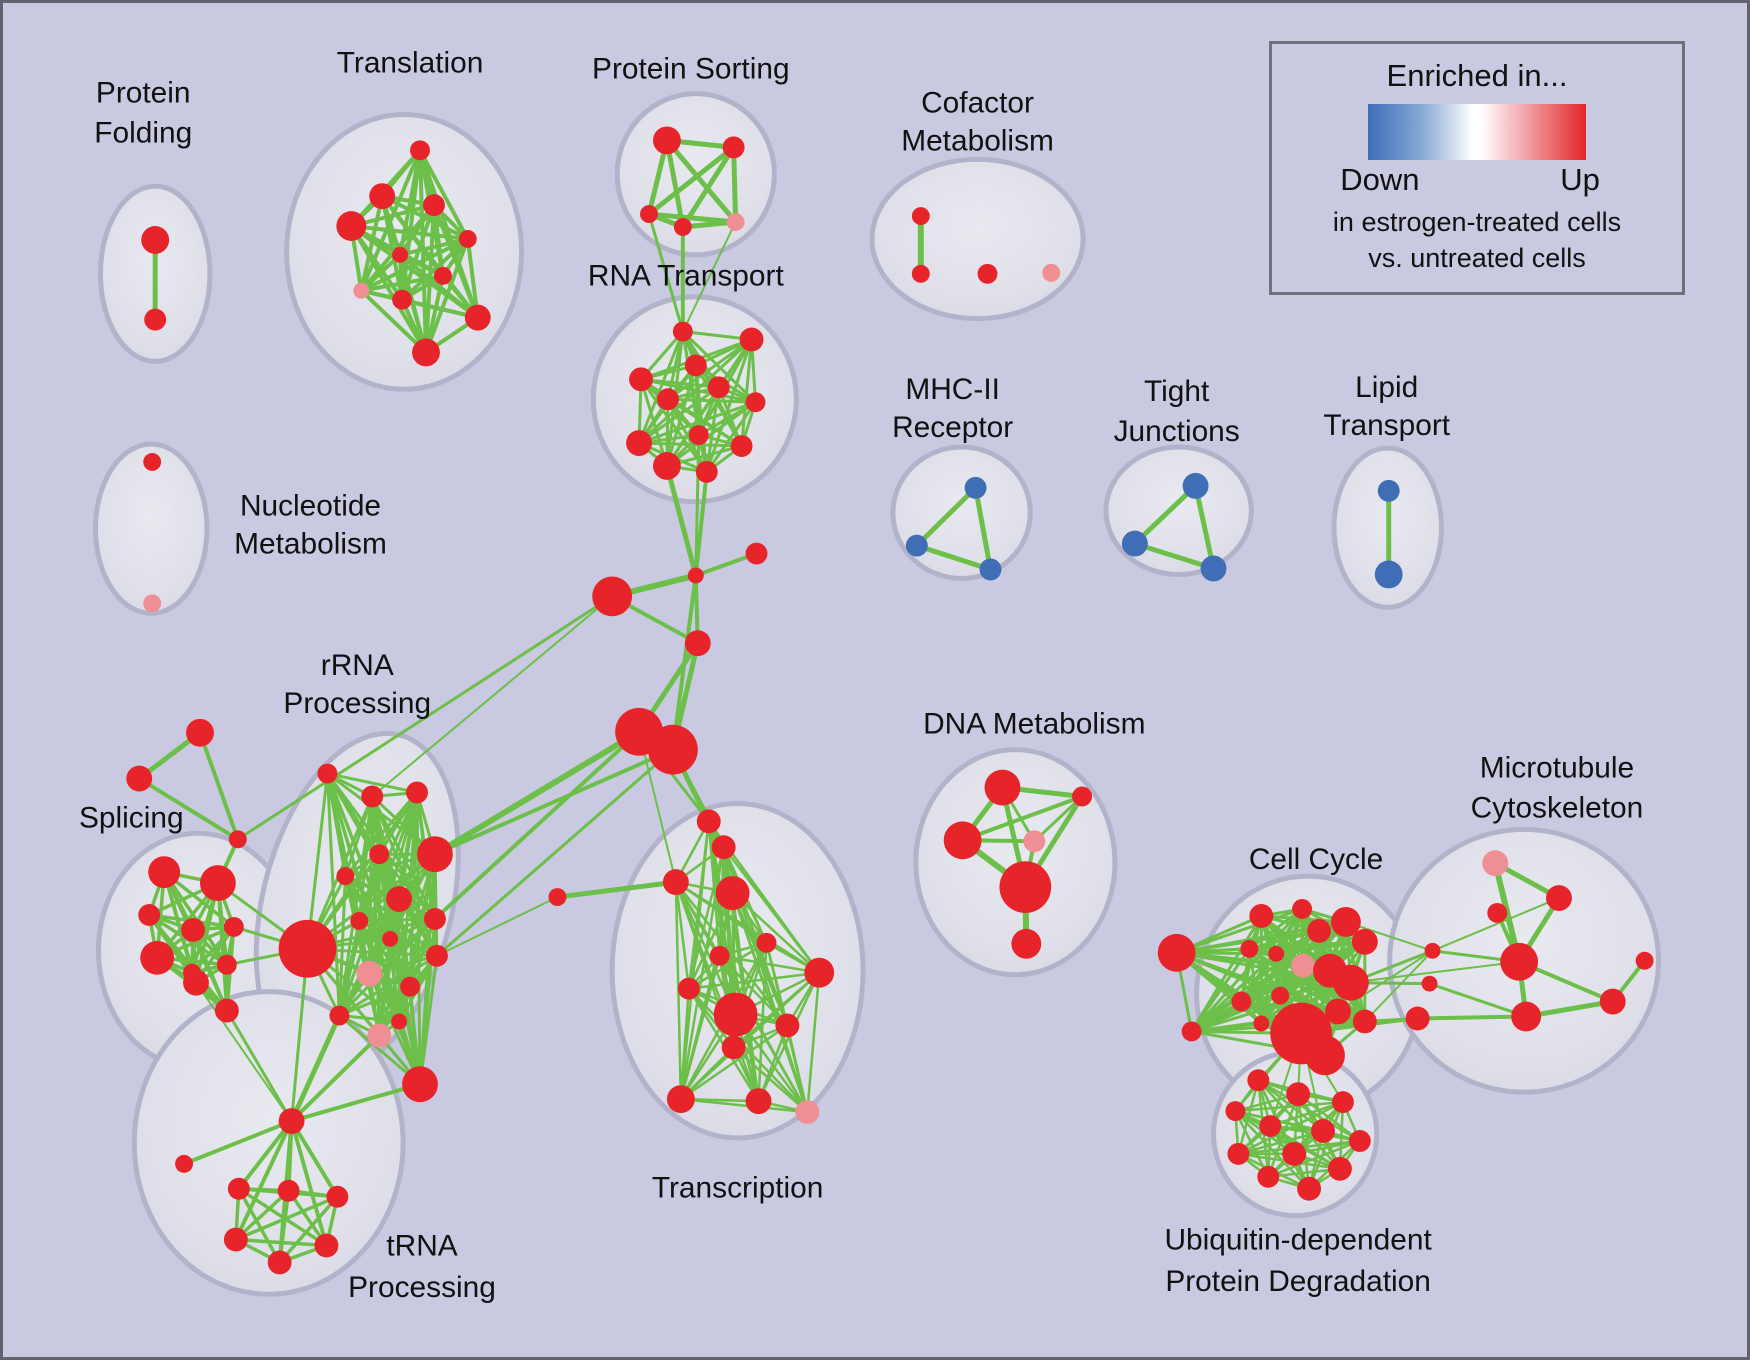 This screenshot has width=1750, height=1360. Describe the element at coordinates (666, 140) in the screenshot. I see `gene-set-node-ps0` at that location.